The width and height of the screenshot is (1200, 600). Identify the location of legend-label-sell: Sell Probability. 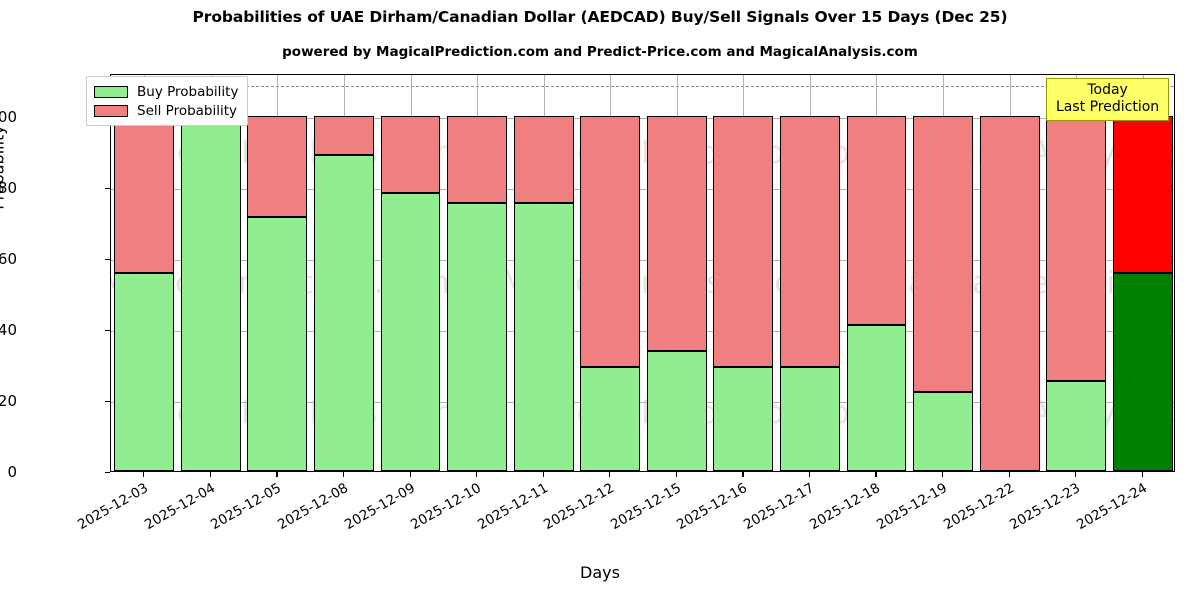
(187, 110).